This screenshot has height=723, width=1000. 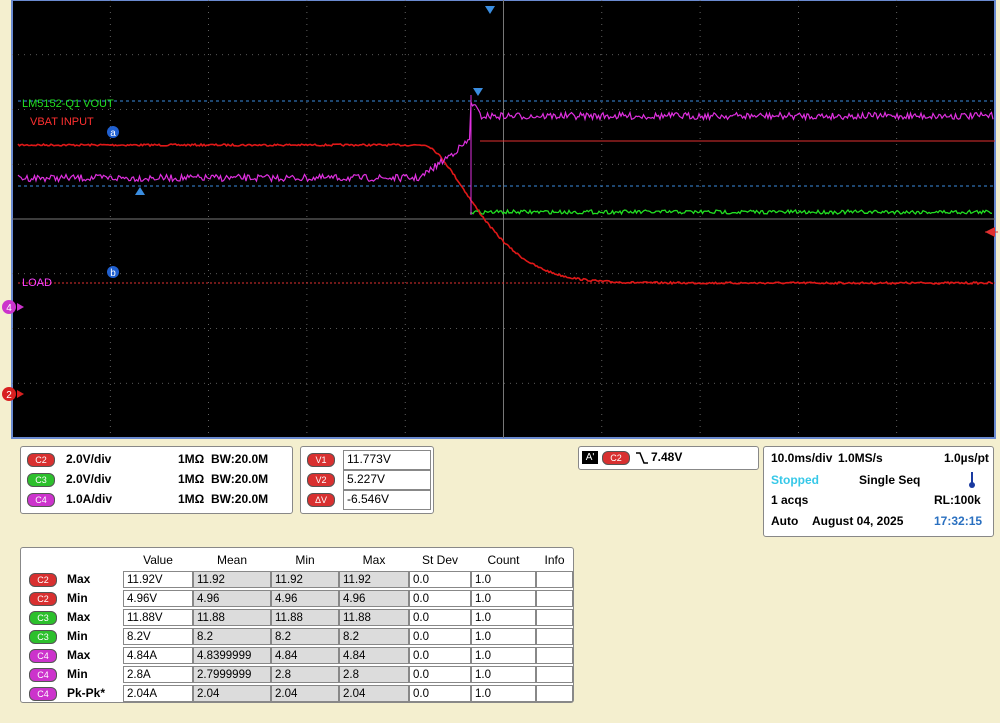 I want to click on measurement-cell: 4.96V, so click(x=158, y=598).